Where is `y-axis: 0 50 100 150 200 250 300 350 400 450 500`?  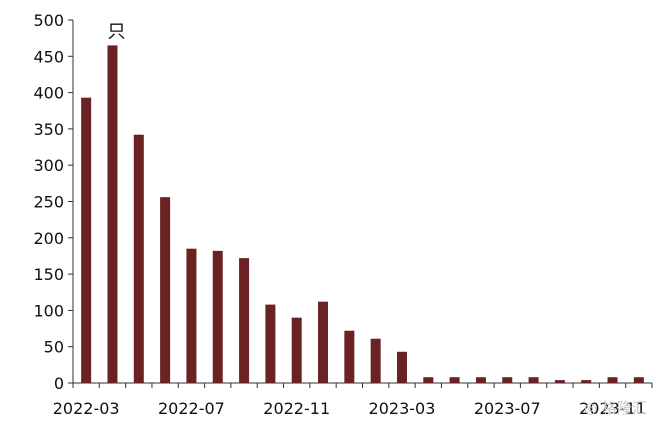
y-axis: 0 50 100 150 200 250 300 350 400 450 500 is located at coordinates (53, 202).